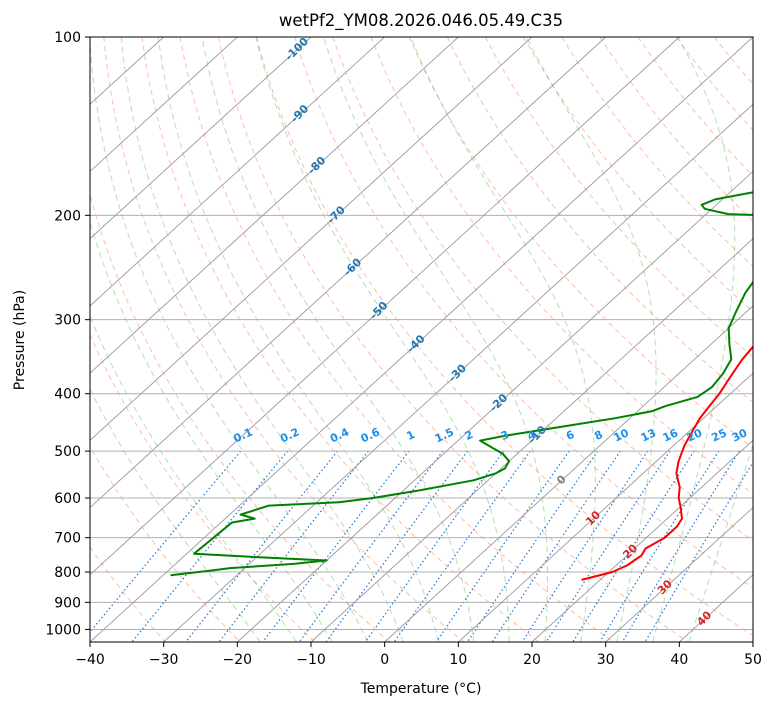 This screenshot has height=708, width=775. Describe the element at coordinates (679, 660) in the screenshot. I see `x-tick-label: 40` at that location.